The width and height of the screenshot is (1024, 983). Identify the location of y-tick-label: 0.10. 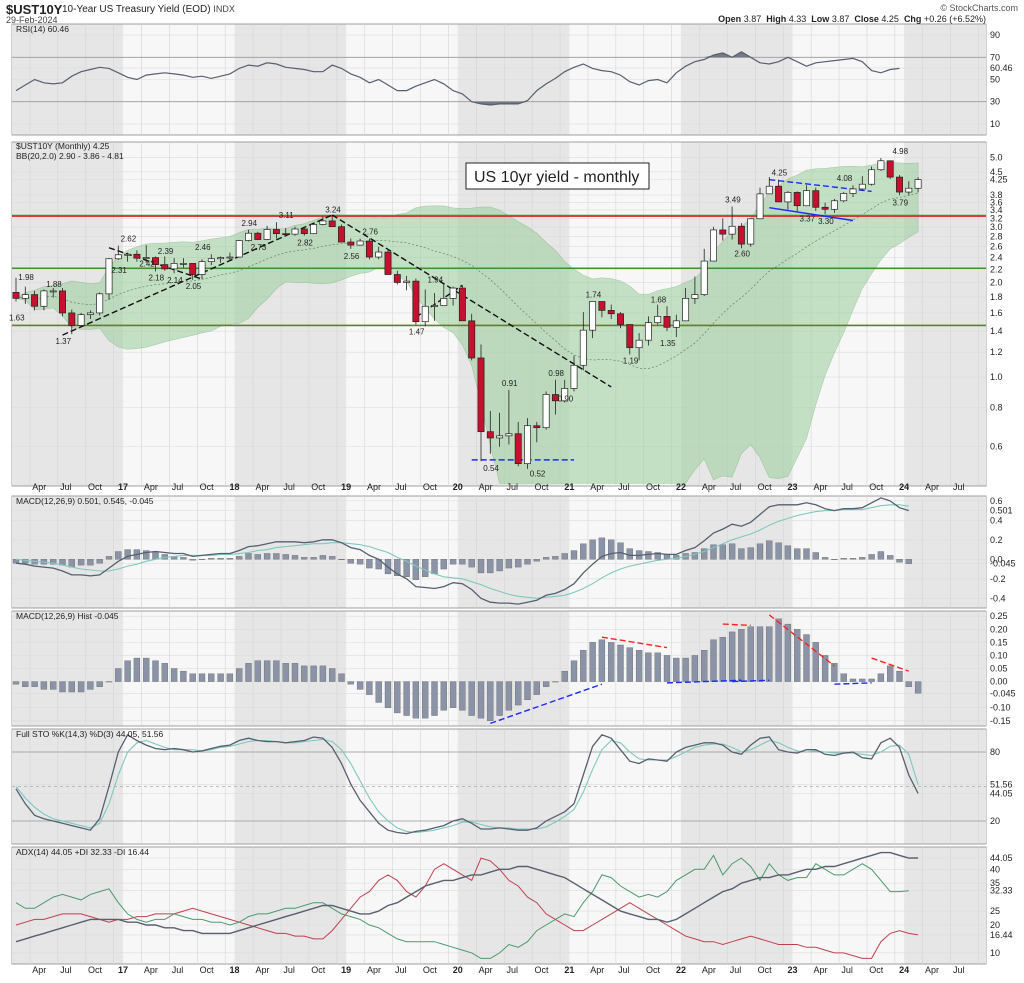
(999, 655).